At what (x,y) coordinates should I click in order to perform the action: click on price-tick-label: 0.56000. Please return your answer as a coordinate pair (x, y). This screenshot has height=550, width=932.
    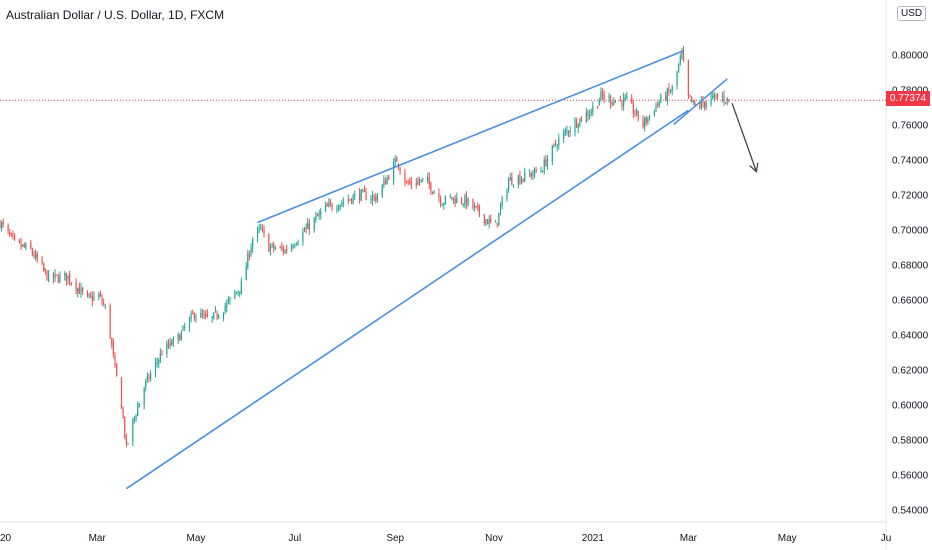
    Looking at the image, I should click on (910, 476).